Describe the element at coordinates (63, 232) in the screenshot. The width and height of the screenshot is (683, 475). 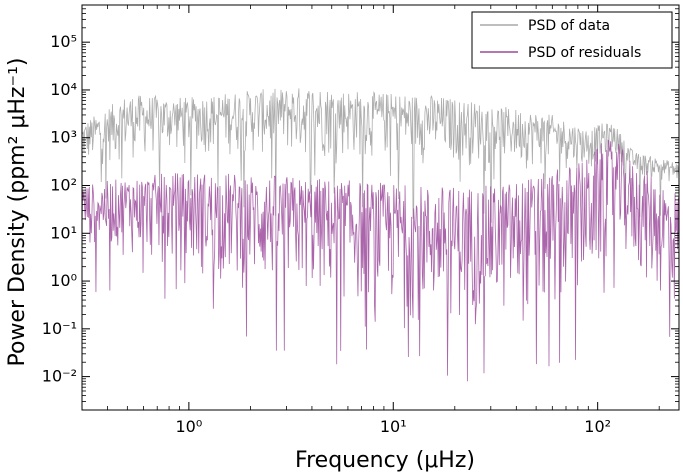
I see `y-tick-label: 10¹` at that location.